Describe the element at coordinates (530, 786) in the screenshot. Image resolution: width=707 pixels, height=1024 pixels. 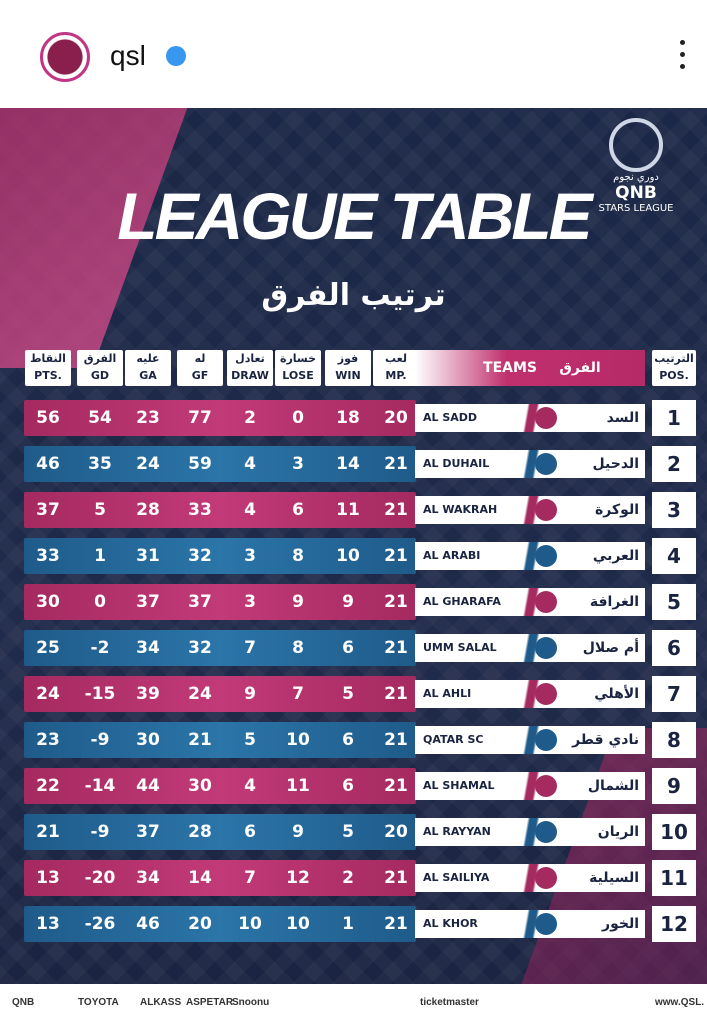
I see `team-cell: AL SHAMAL الشمال` at that location.